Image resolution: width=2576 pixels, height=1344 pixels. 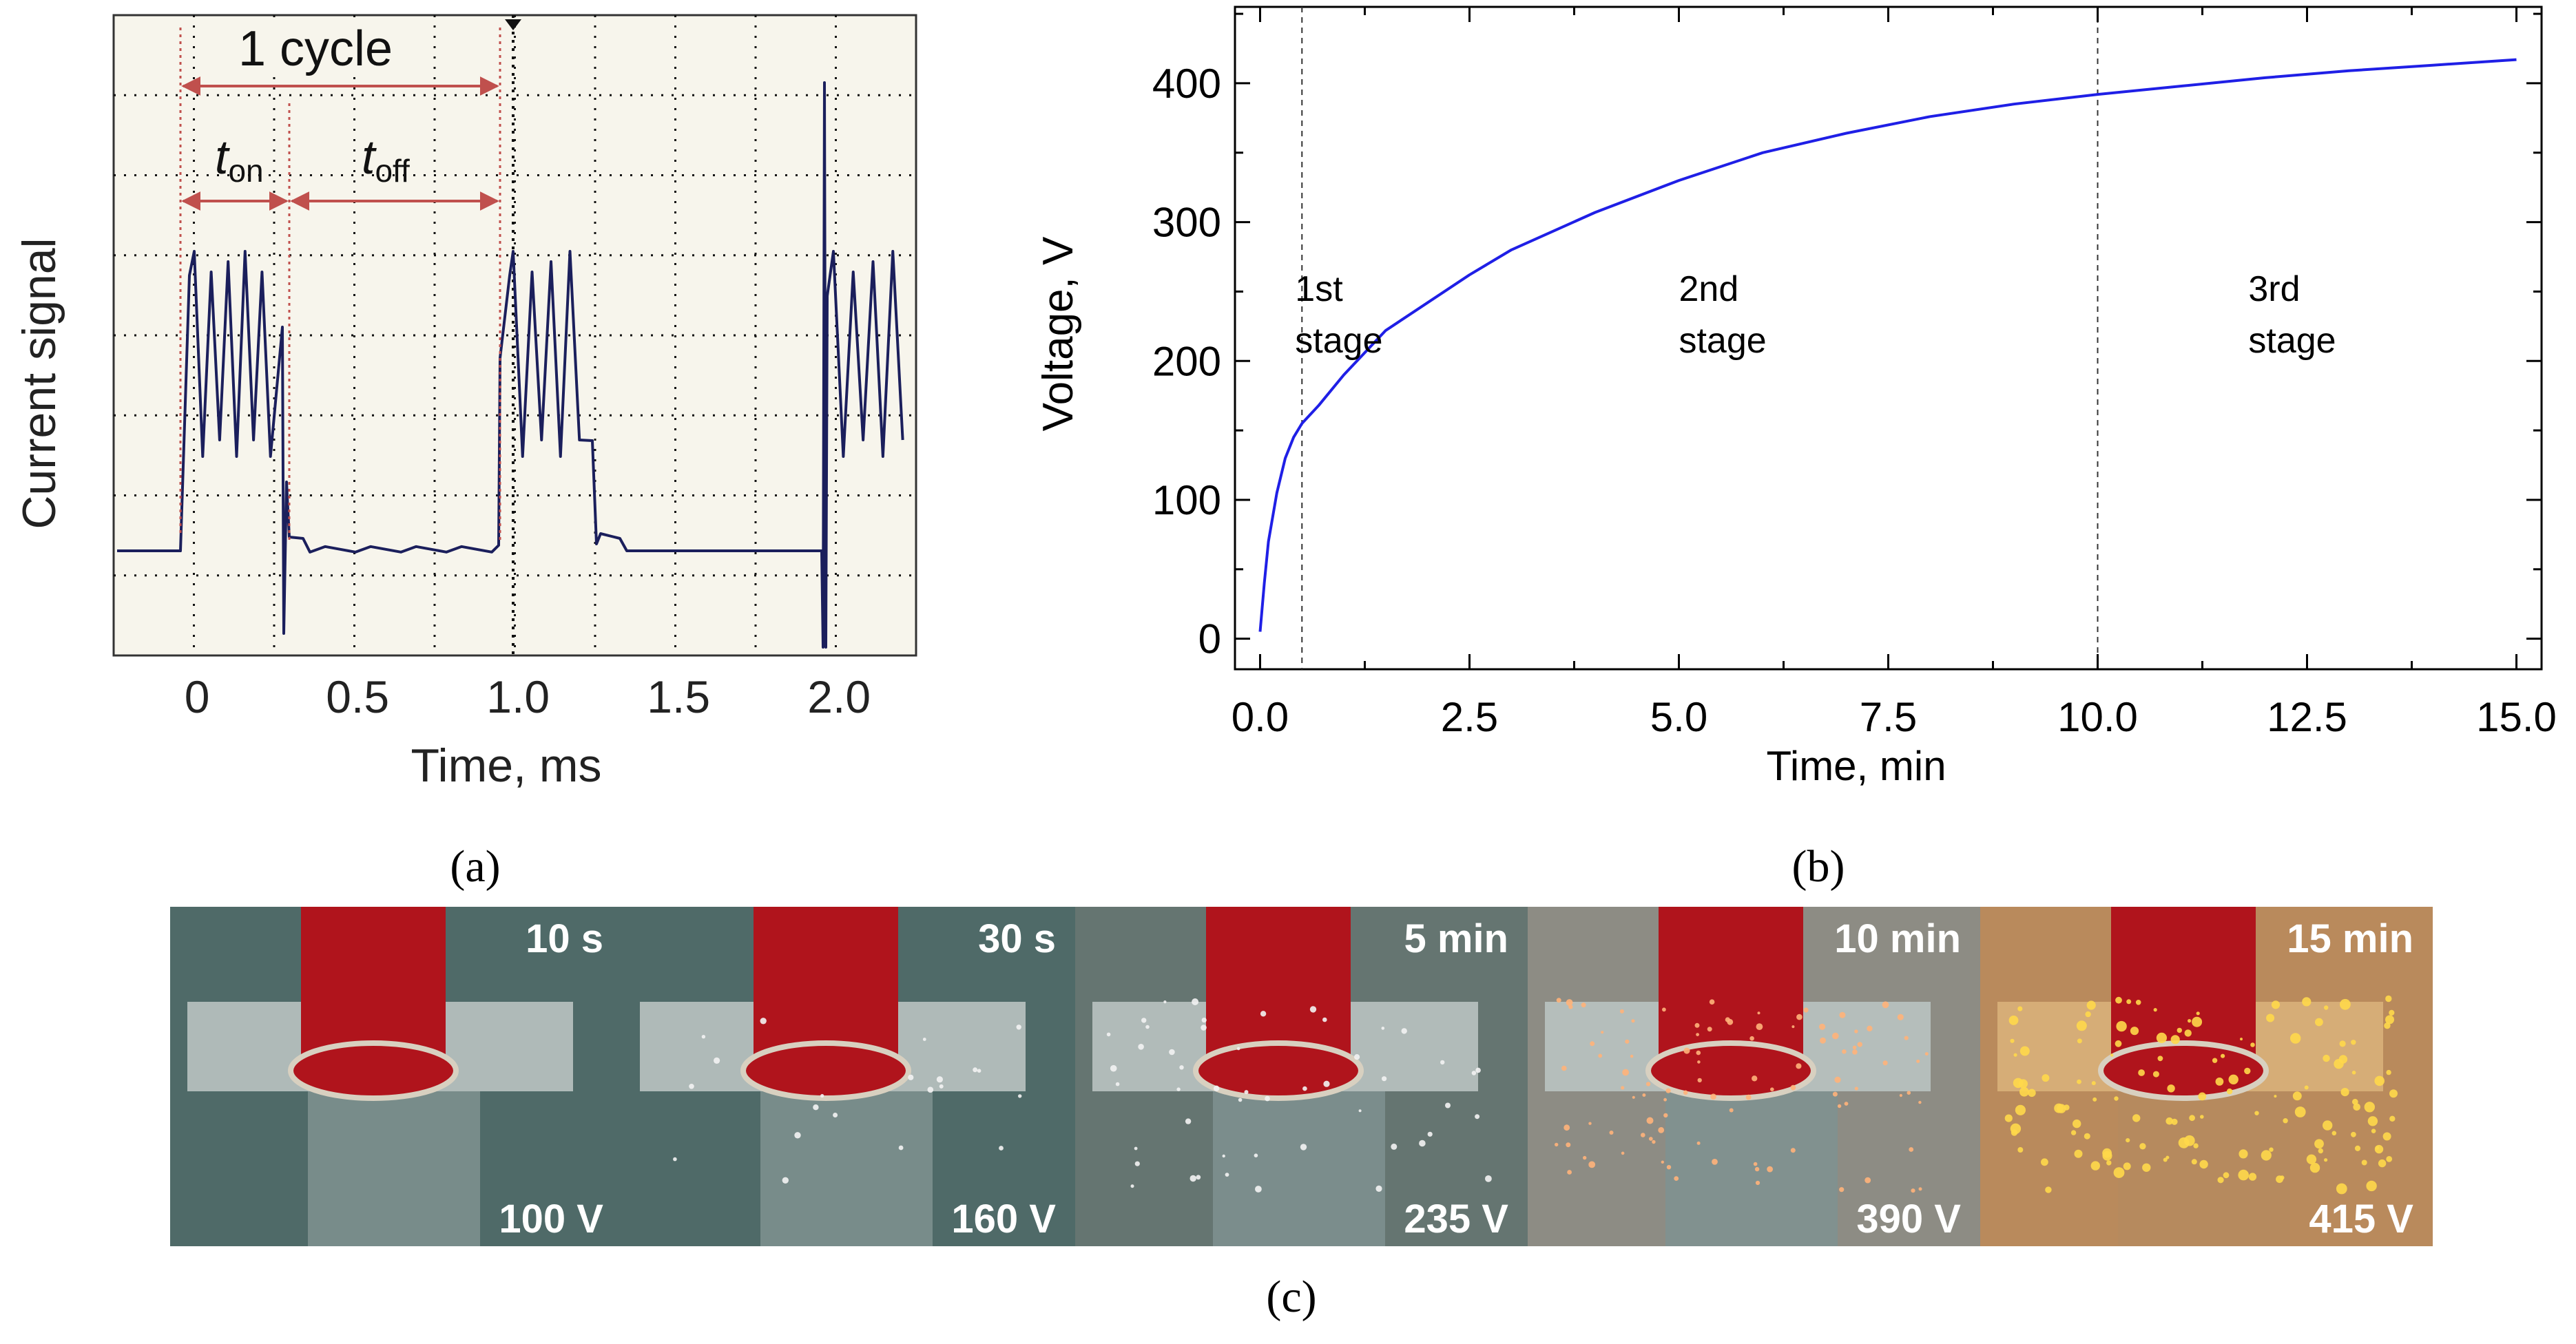 What do you see at coordinates (518, 696) in the screenshot?
I see `x-tick-label: 1.0` at bounding box center [518, 696].